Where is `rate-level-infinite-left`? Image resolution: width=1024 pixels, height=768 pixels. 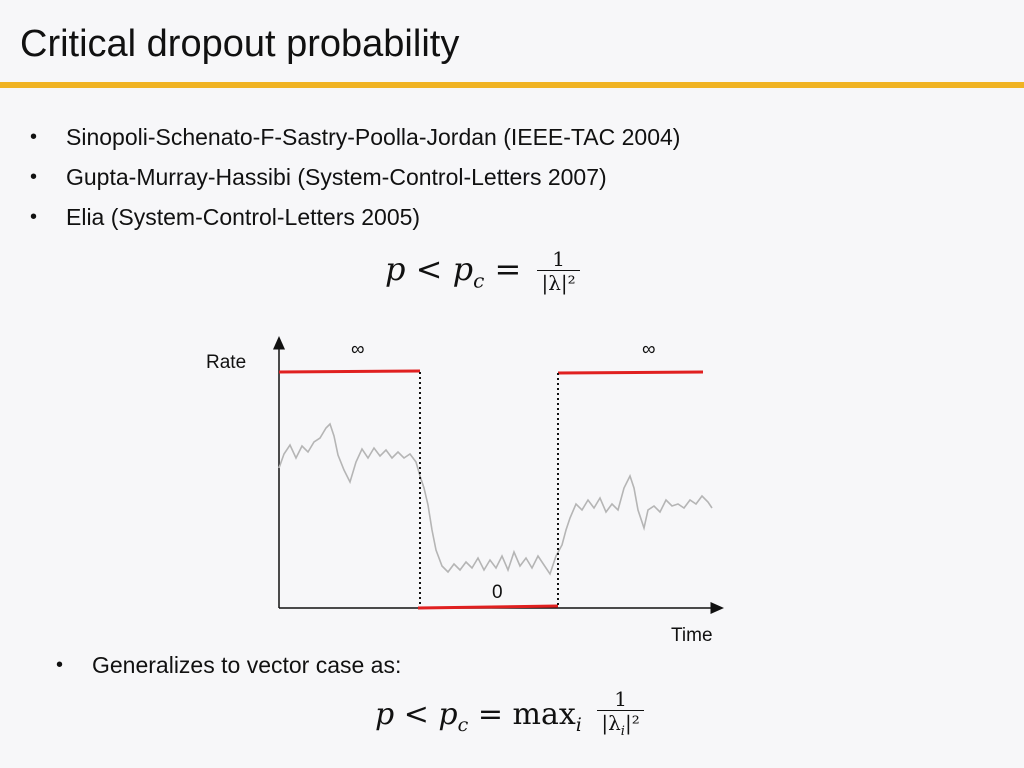 rate-level-infinite-left is located at coordinates (349, 371).